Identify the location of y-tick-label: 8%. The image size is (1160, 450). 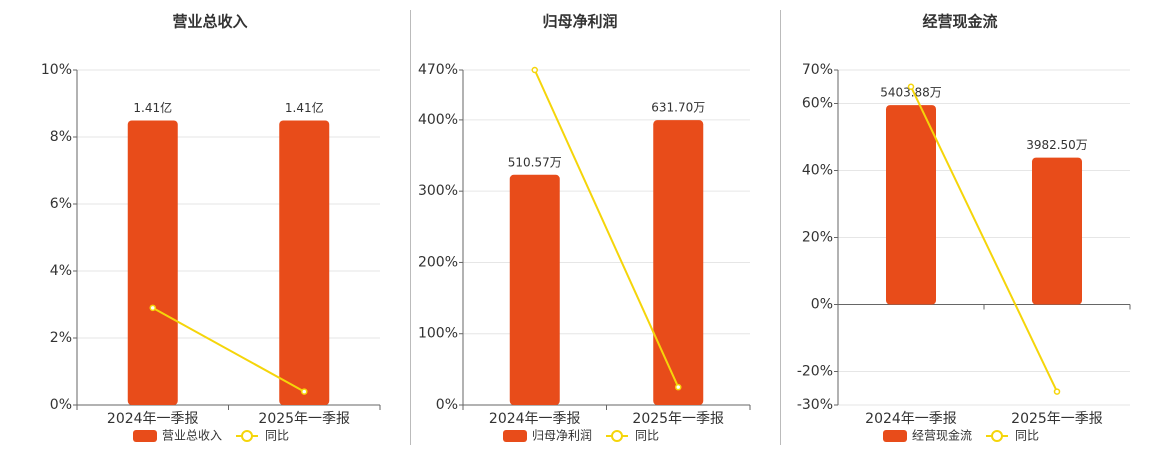
(61, 137).